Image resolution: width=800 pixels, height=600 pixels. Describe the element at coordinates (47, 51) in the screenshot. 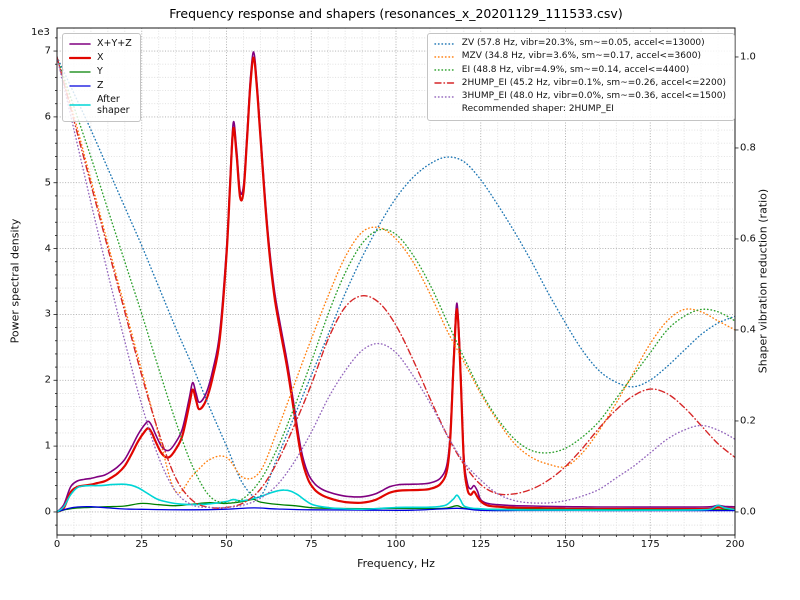

I see `y-left-tick-label: 7` at that location.